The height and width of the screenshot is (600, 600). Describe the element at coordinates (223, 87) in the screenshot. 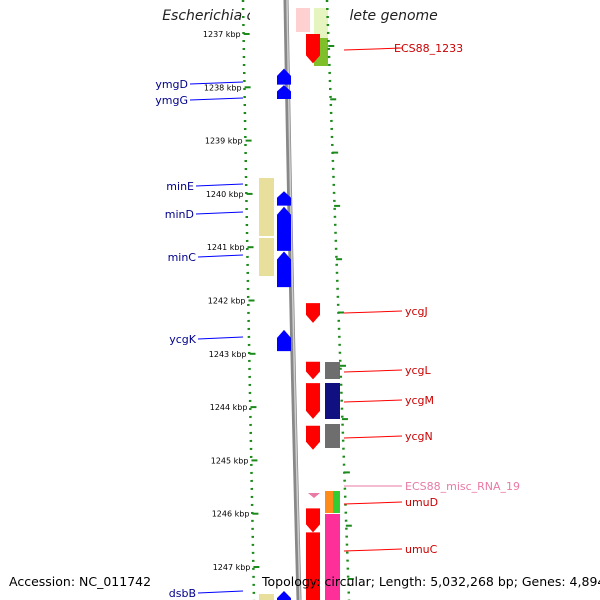

I see `ruler-label: 1238 kbp` at that location.